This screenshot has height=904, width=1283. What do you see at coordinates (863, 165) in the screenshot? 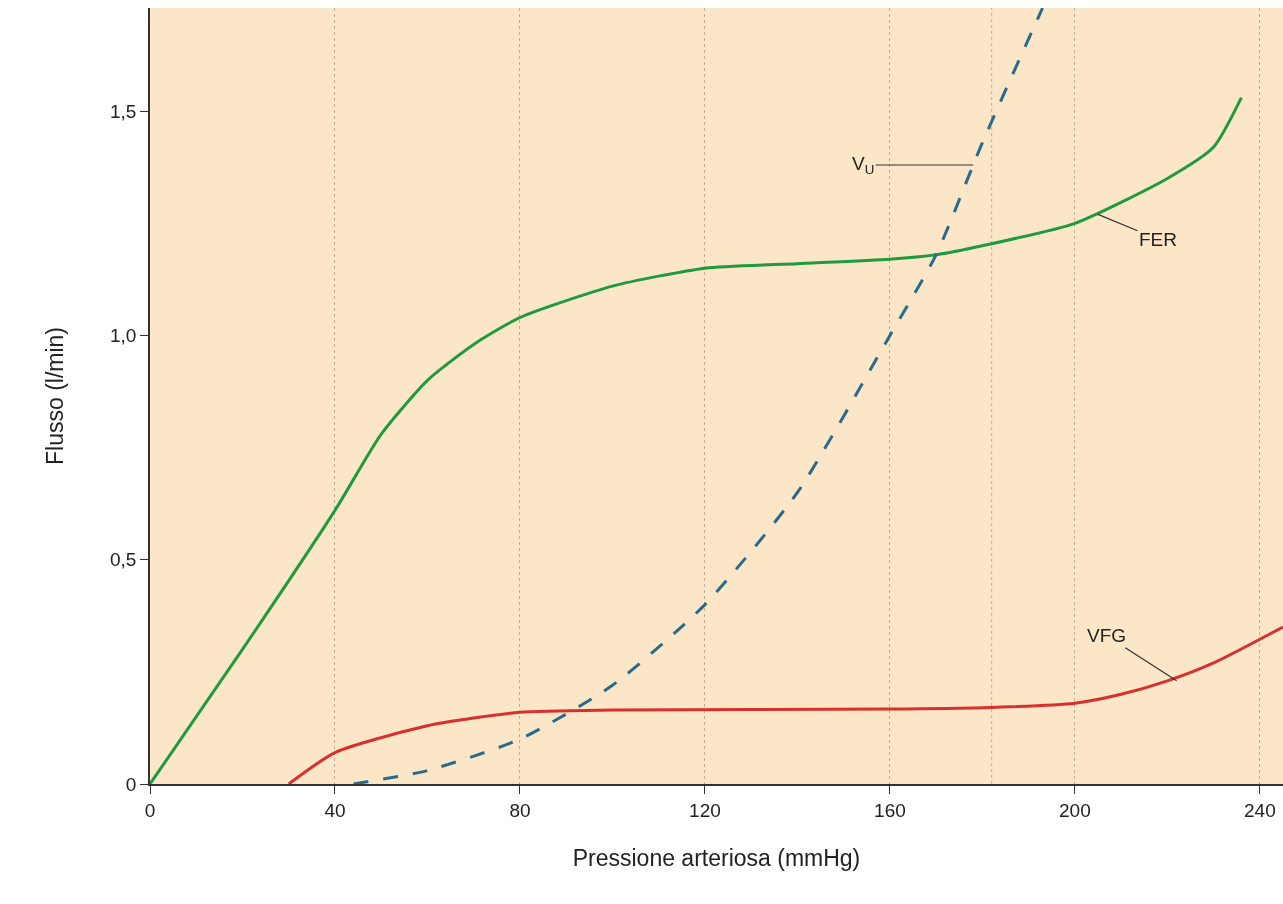
I see `annotation: V$_{U}$` at bounding box center [863, 165].